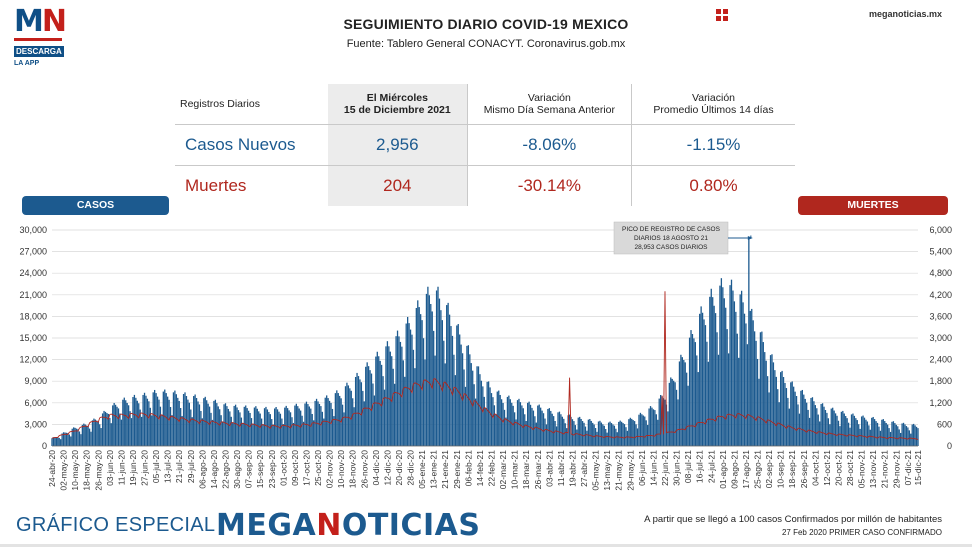  Describe the element at coordinates (110, 468) in the screenshot. I see `x-tick-label: 03-jun-20` at that location.